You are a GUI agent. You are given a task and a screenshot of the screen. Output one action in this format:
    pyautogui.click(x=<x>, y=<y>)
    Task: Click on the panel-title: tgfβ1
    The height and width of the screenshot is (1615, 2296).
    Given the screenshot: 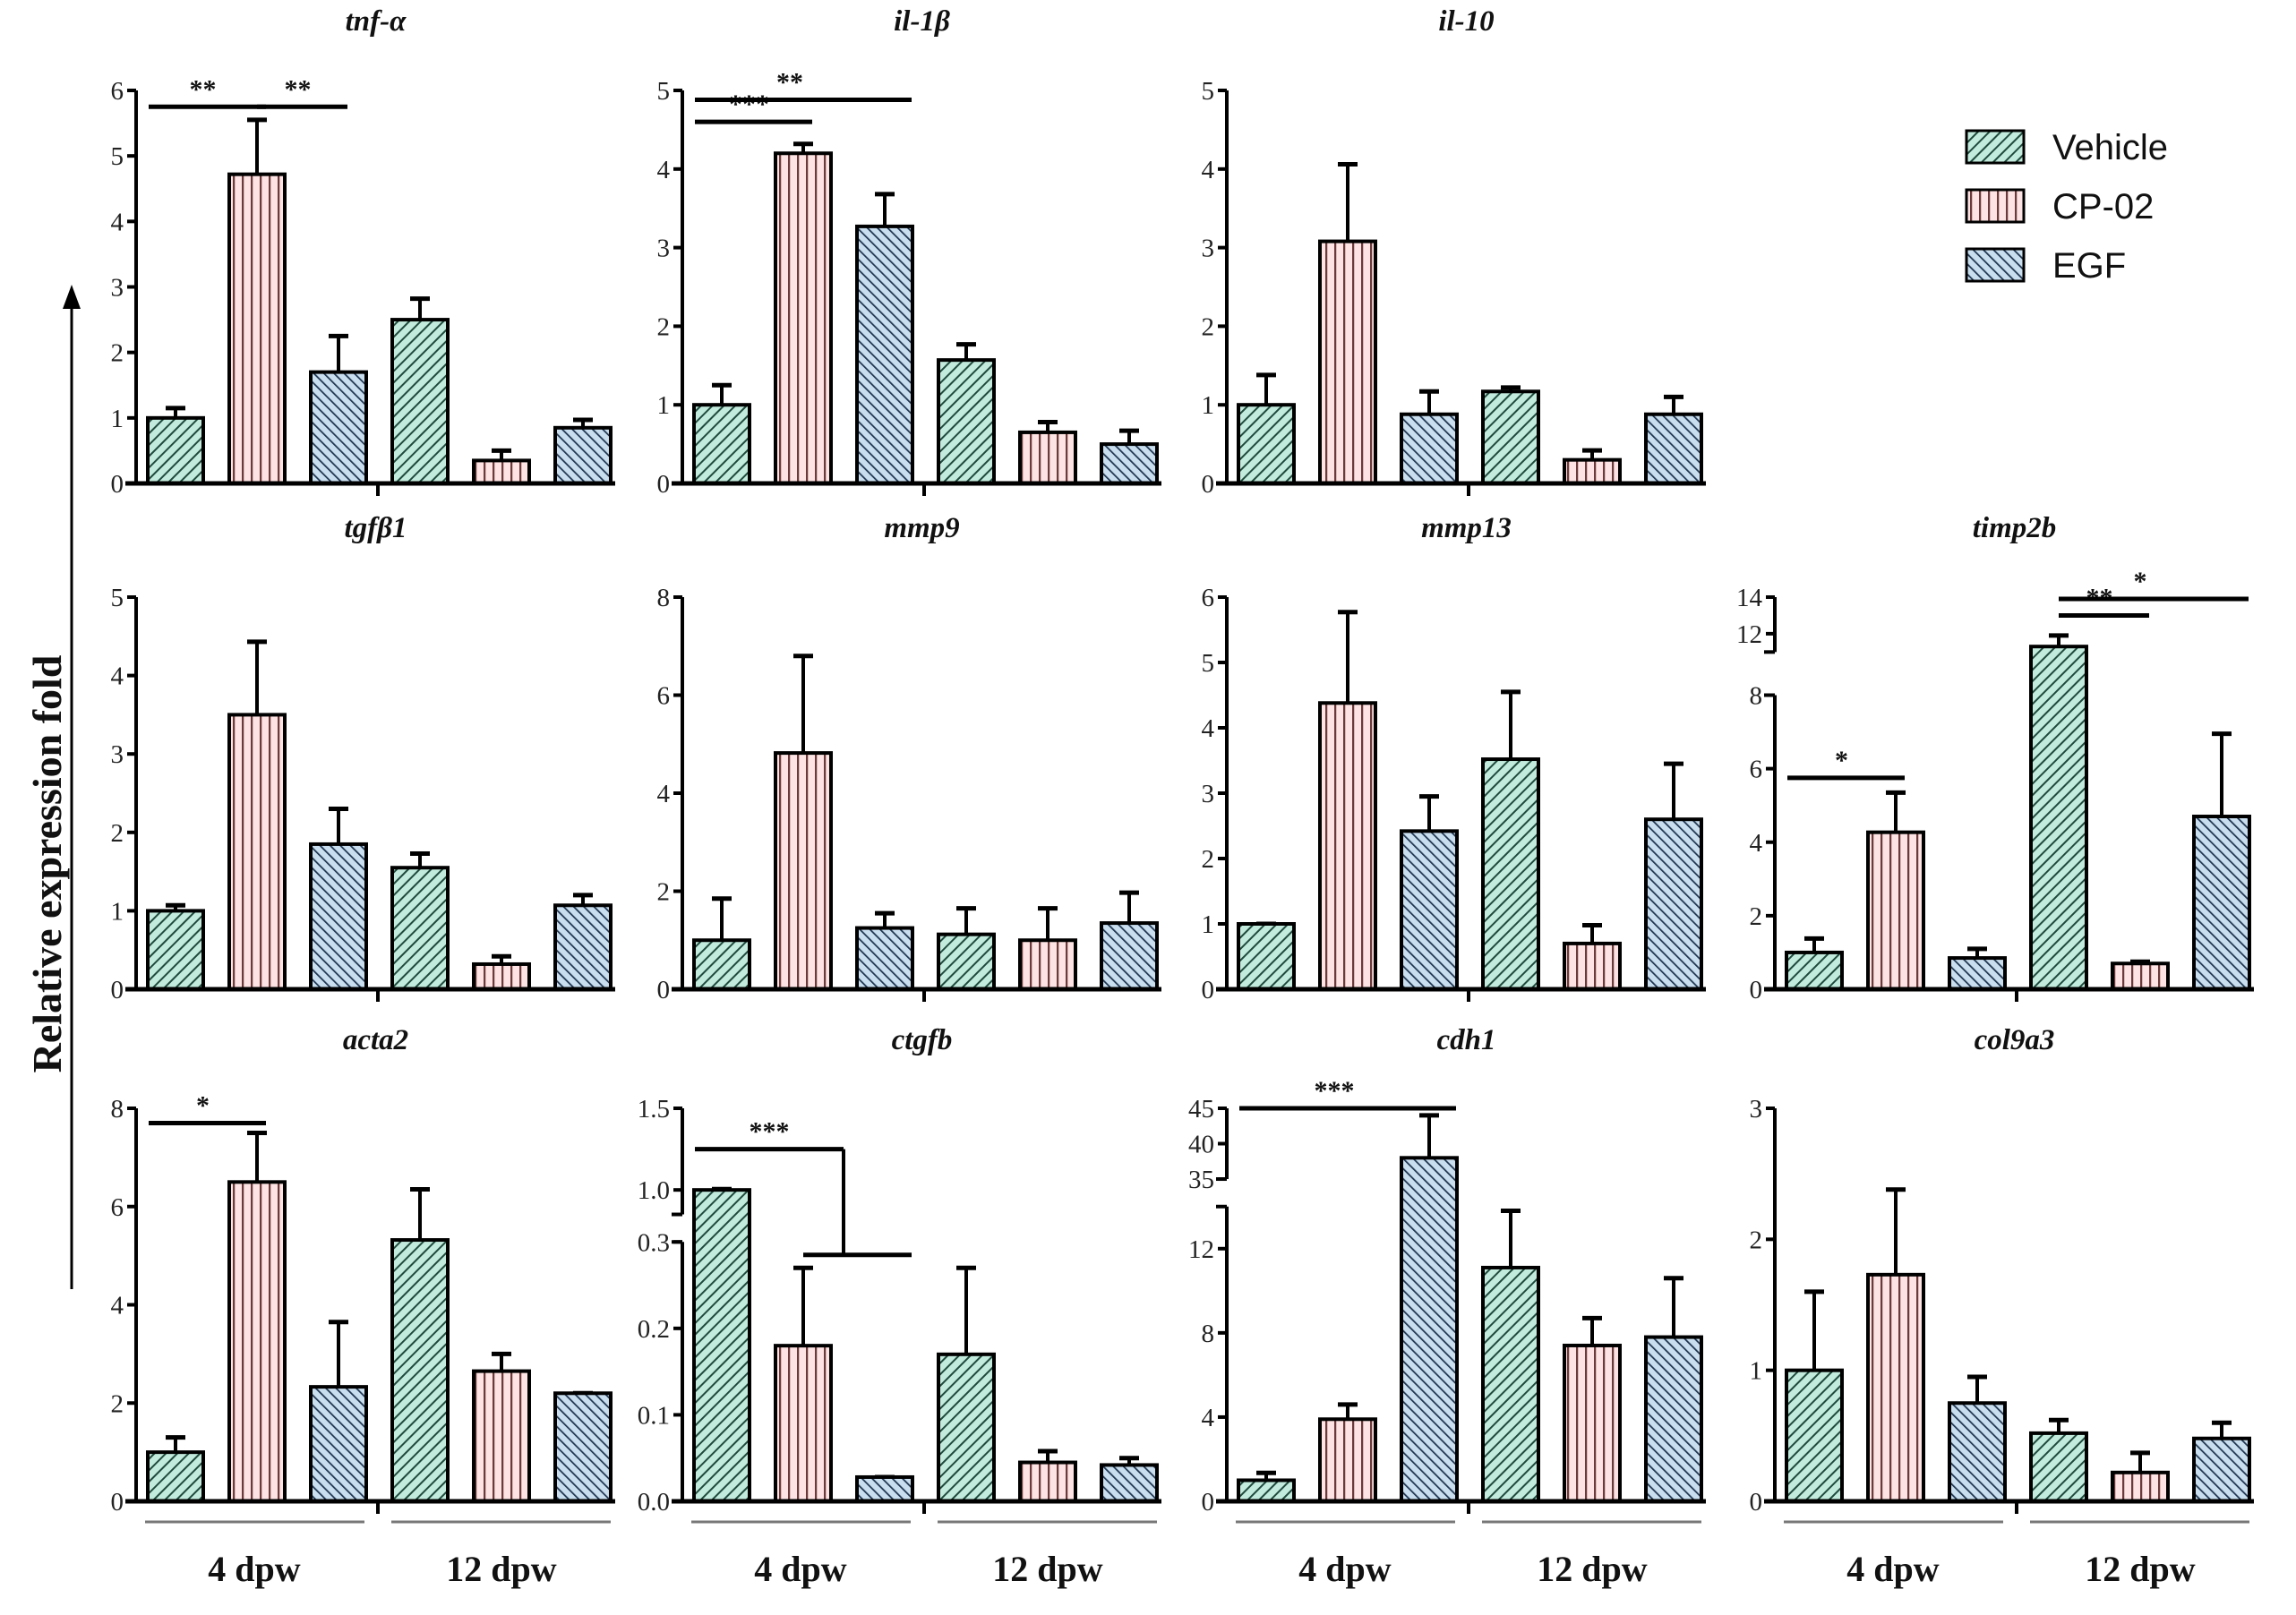 What is the action you would take?
    pyautogui.click(x=375, y=528)
    